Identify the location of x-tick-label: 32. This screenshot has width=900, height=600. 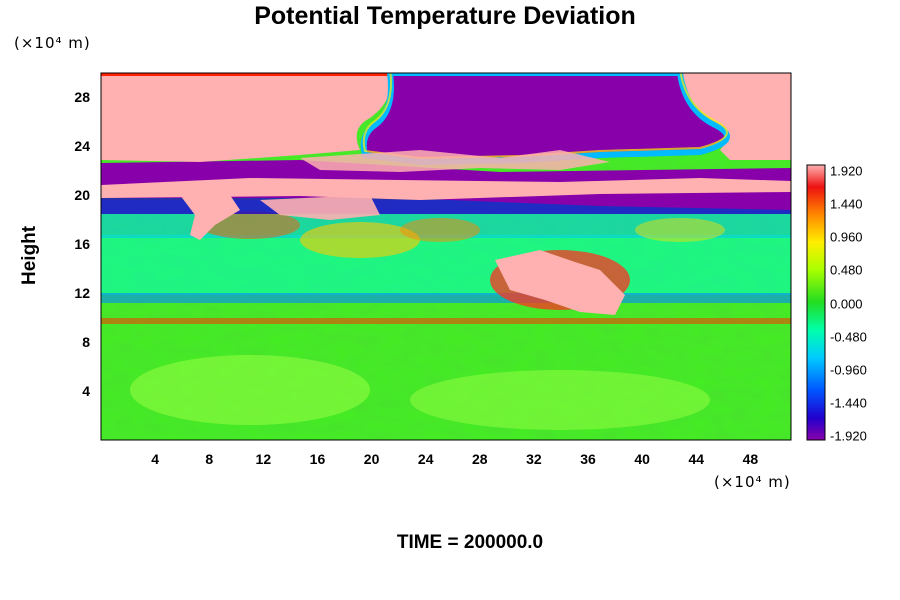
(534, 459).